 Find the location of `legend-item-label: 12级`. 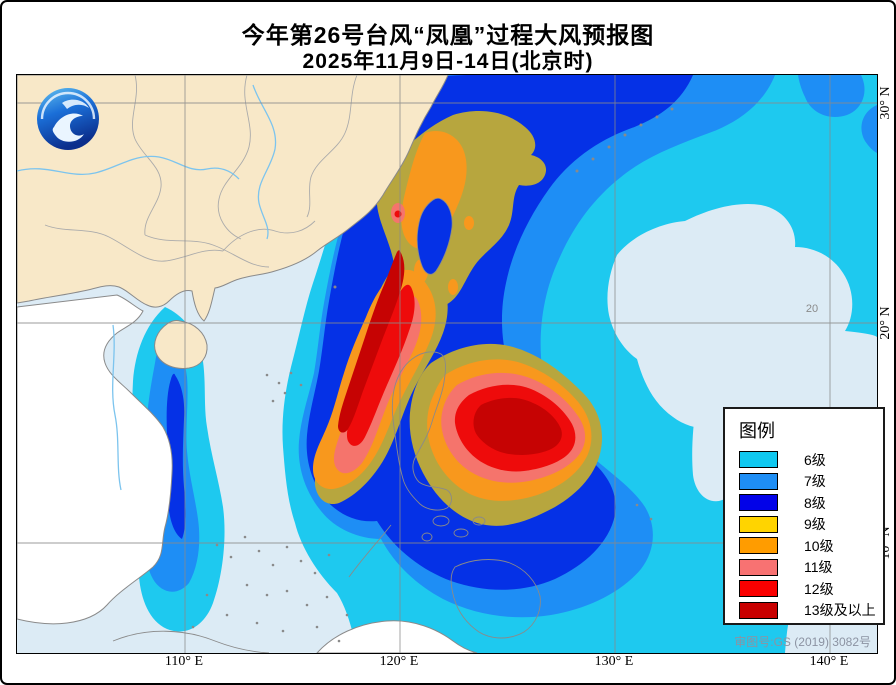

legend-item-label: 12级 is located at coordinates (819, 588).